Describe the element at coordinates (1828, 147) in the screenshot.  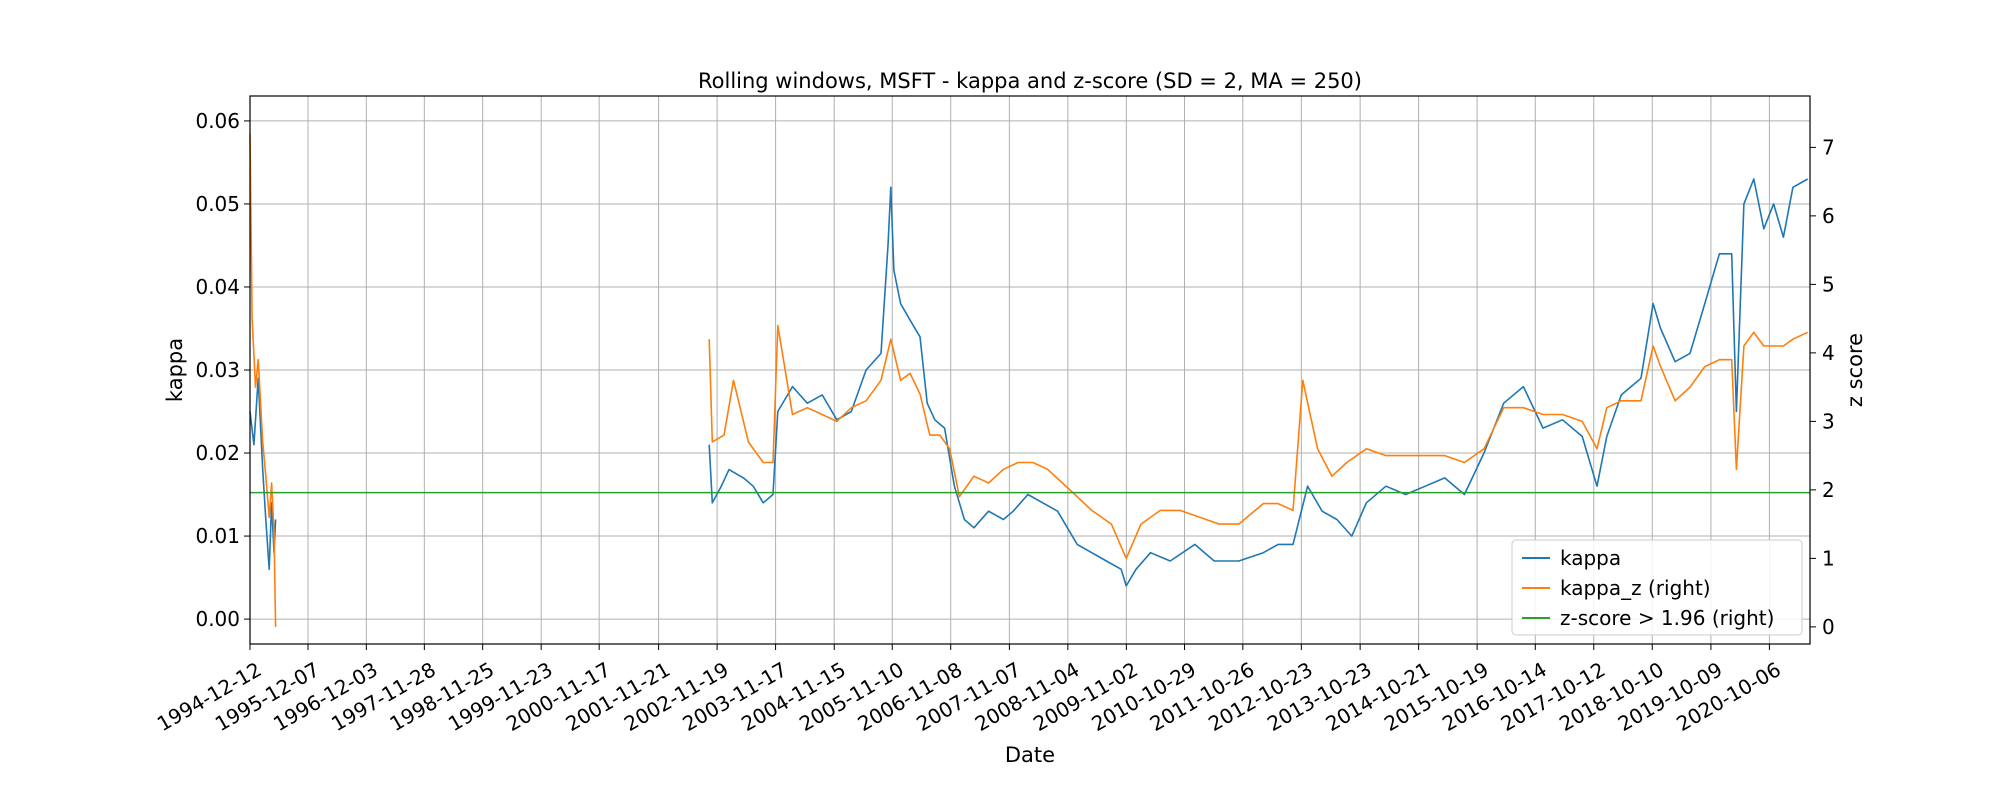
I see `y-tick-label-right: 7` at that location.